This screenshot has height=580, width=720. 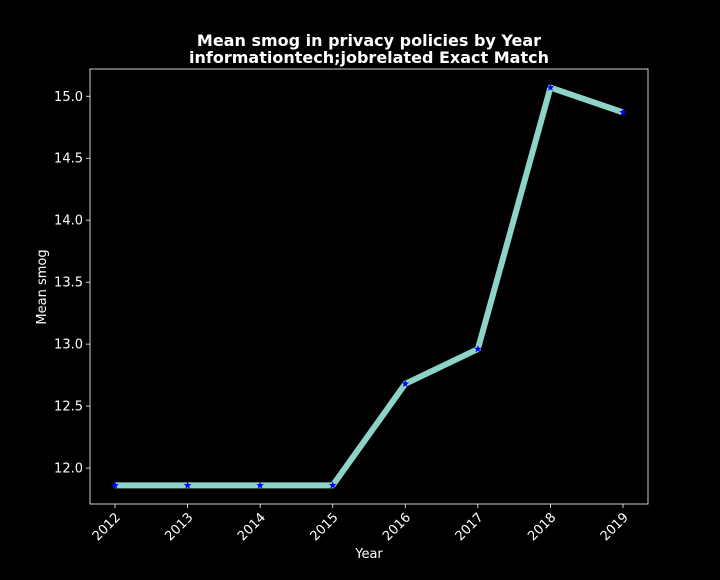 I want to click on x-tick-label: 2015, so click(x=325, y=527).